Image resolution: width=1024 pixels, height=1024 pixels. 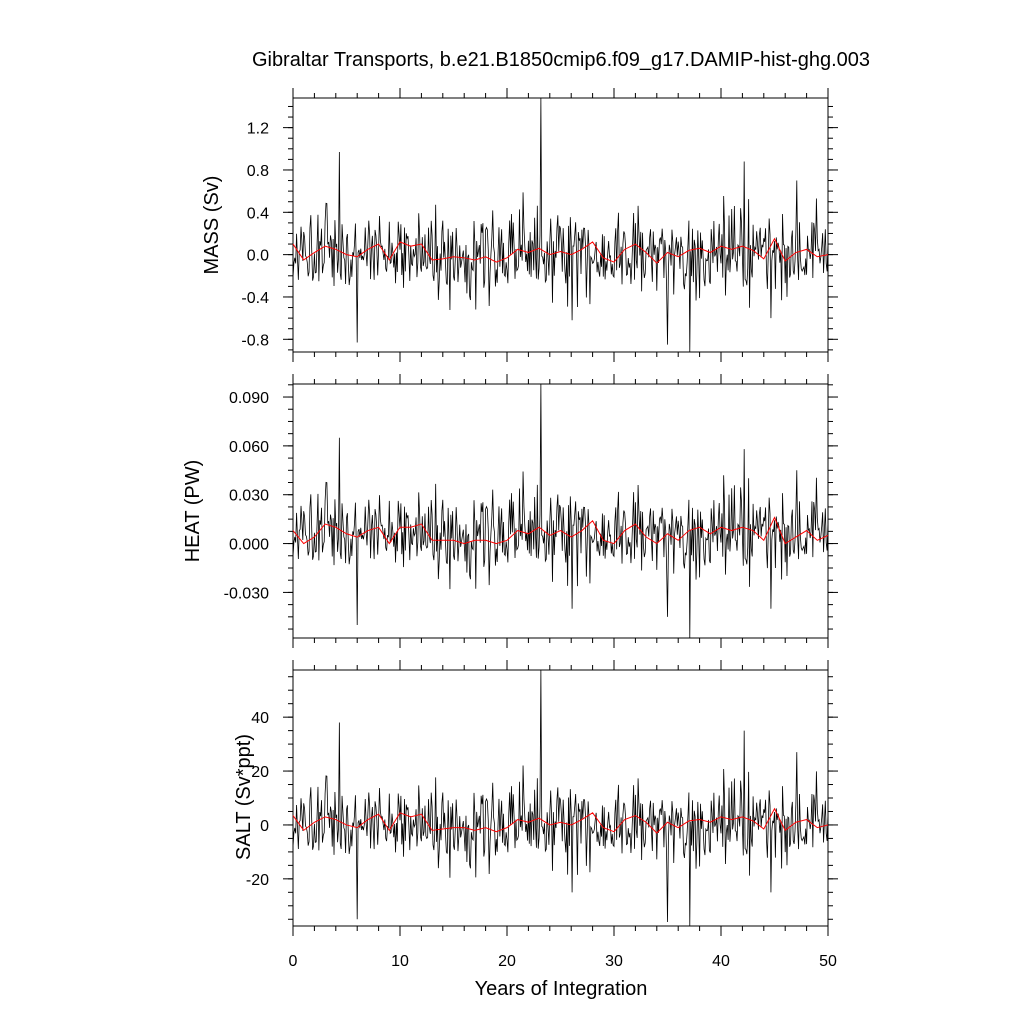 What do you see at coordinates (249, 447) in the screenshot?
I see `y-tick-label: 0.060` at bounding box center [249, 447].